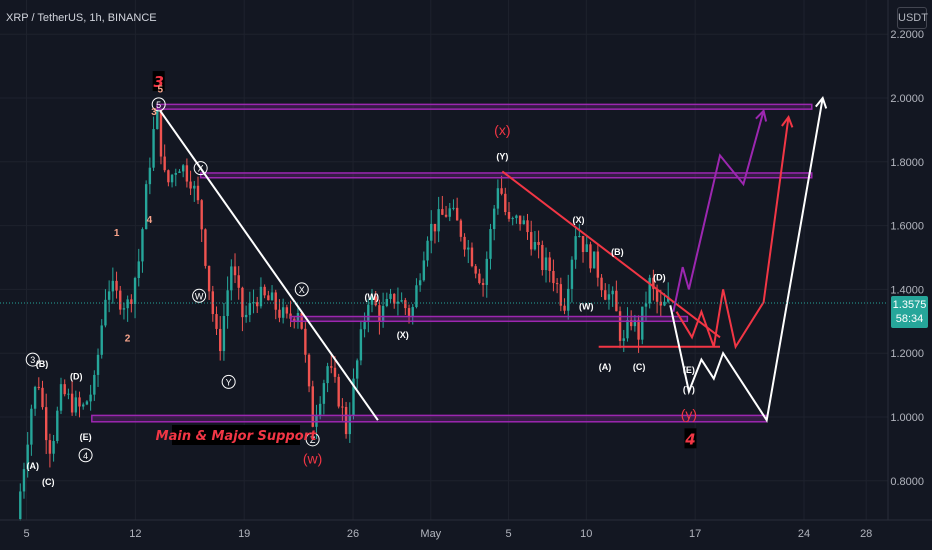  I want to click on currency-button: USDT, so click(912, 18).